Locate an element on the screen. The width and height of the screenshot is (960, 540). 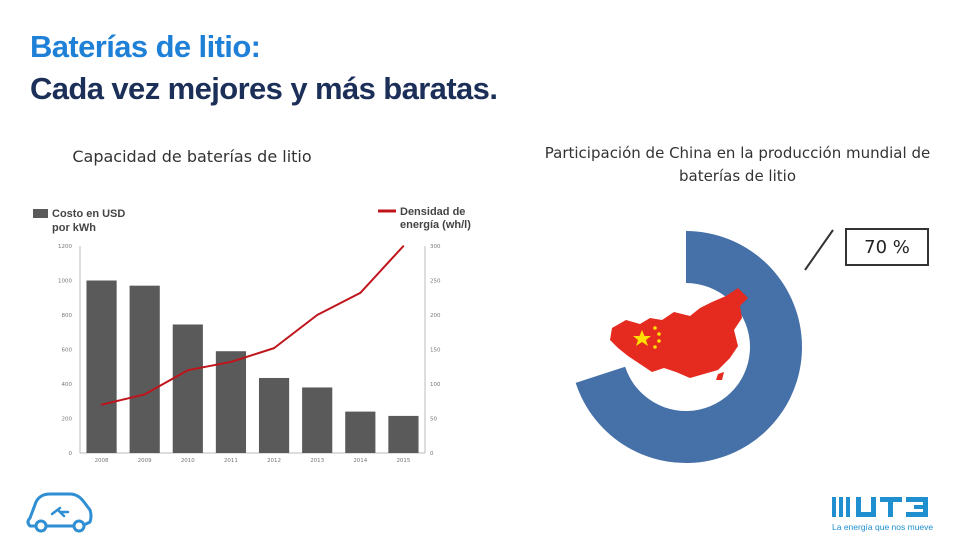
right-tick-label: 50 is located at coordinates (433, 420).